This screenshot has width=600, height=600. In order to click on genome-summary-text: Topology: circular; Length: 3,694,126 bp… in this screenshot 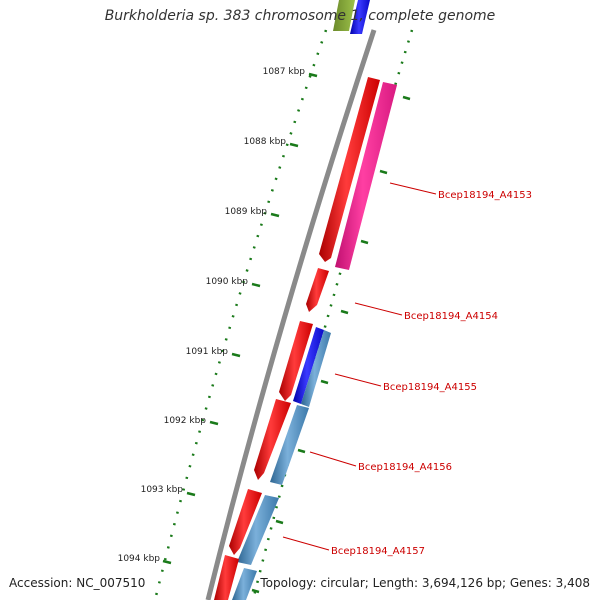, I will do `click(425, 583)`.